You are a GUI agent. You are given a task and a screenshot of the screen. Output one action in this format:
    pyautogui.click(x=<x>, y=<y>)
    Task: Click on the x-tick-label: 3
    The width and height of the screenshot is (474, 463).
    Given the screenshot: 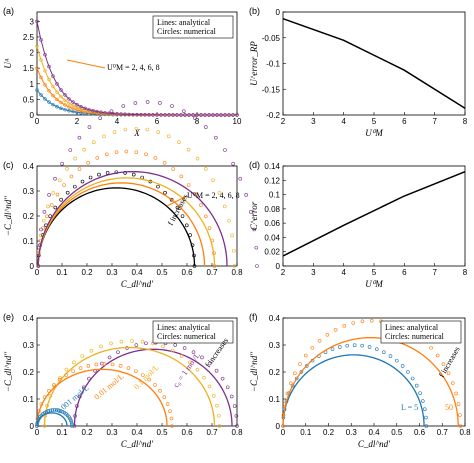 What is the action you would take?
    pyautogui.click(x=313, y=121)
    